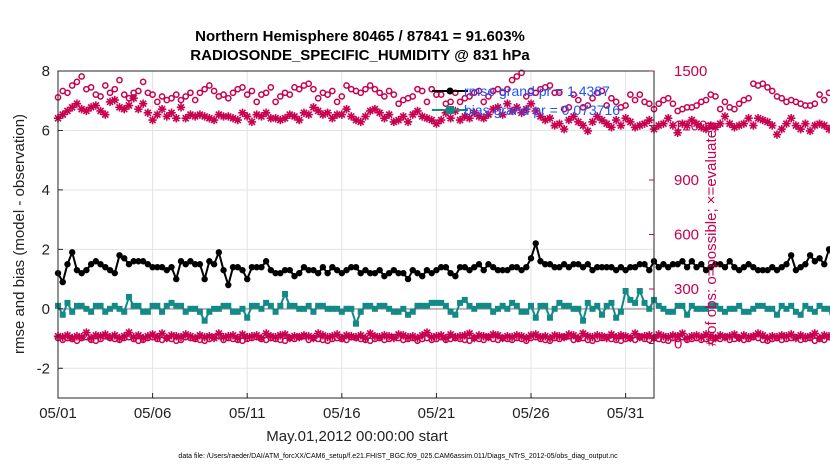 This screenshot has width=830, height=470. I want to click on left-axis: -2 0 2 4 6 8, so click(50, 220).